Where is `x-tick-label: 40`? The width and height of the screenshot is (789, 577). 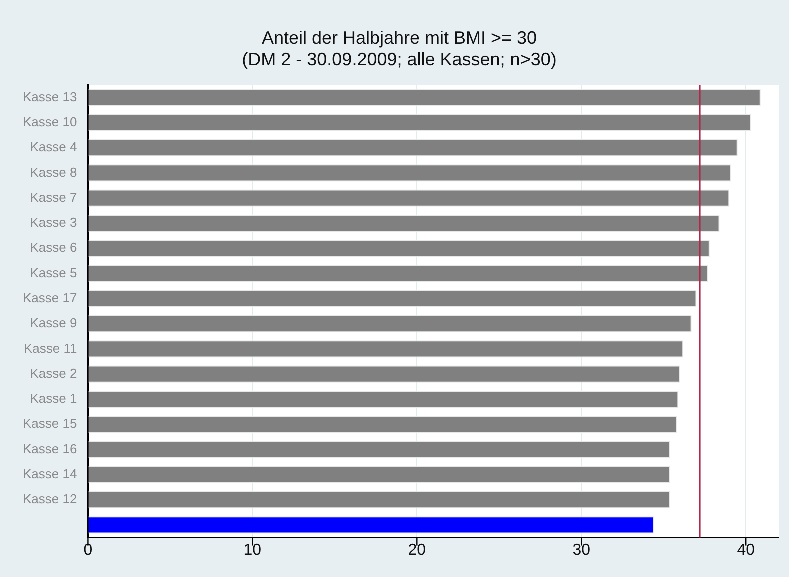 x-tick-label: 40 is located at coordinates (746, 550).